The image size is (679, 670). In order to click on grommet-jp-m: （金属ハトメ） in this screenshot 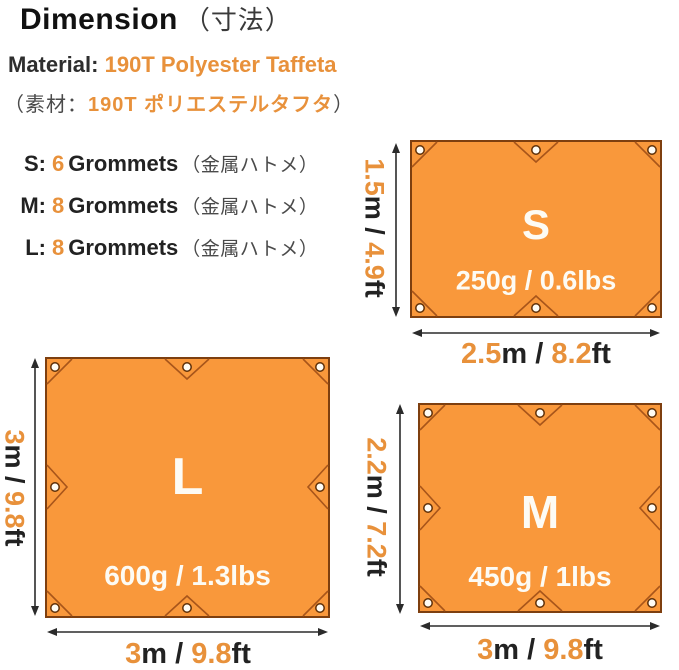, I will do `click(250, 207)`.